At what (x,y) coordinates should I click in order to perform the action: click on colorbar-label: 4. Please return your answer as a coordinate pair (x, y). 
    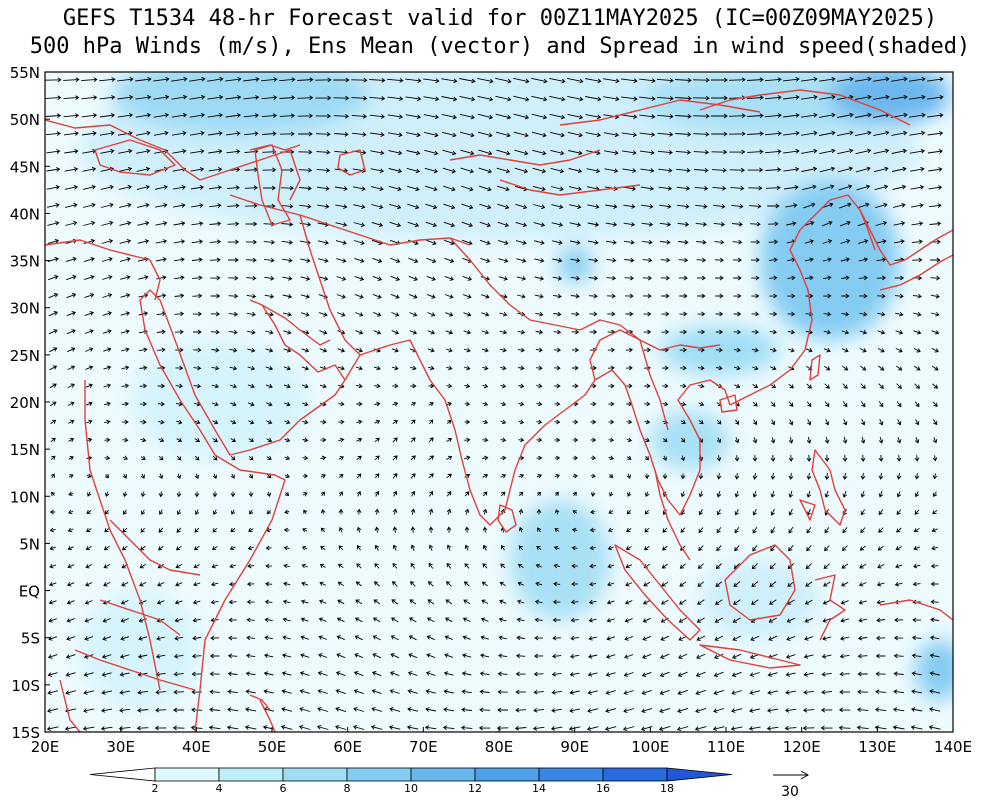
    Looking at the image, I should click on (219, 788).